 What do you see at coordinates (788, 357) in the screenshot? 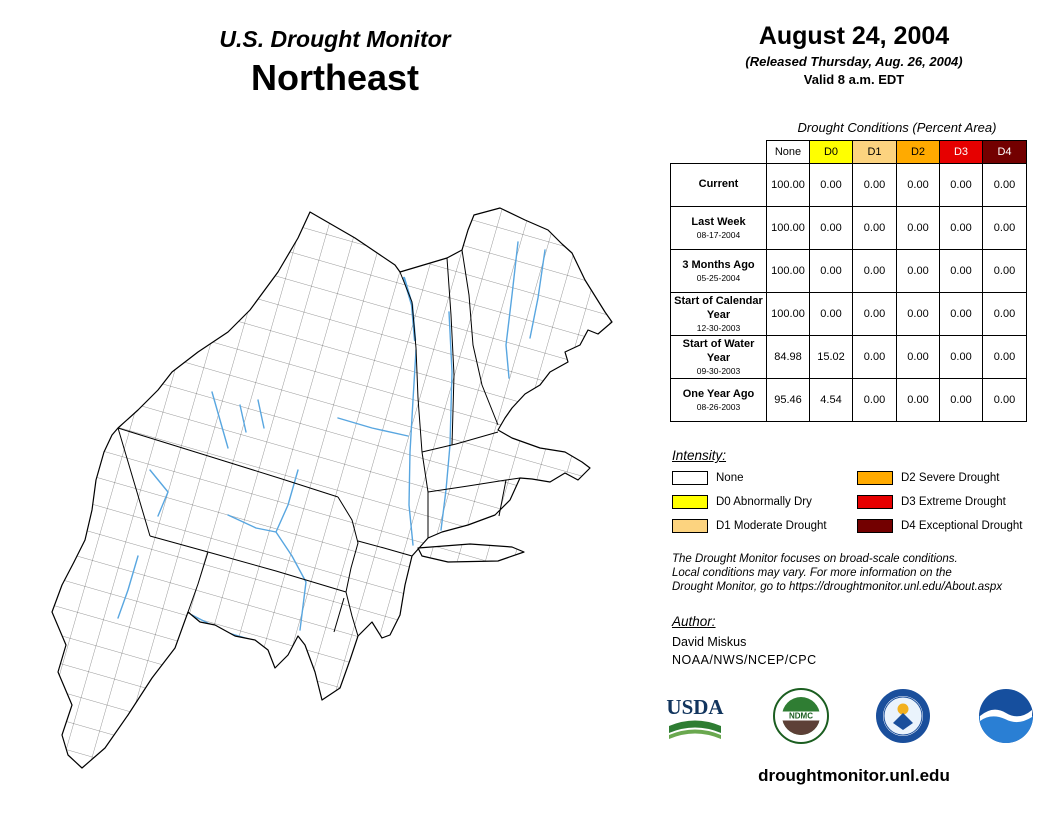
I see `cell: 84.98` at bounding box center [788, 357].